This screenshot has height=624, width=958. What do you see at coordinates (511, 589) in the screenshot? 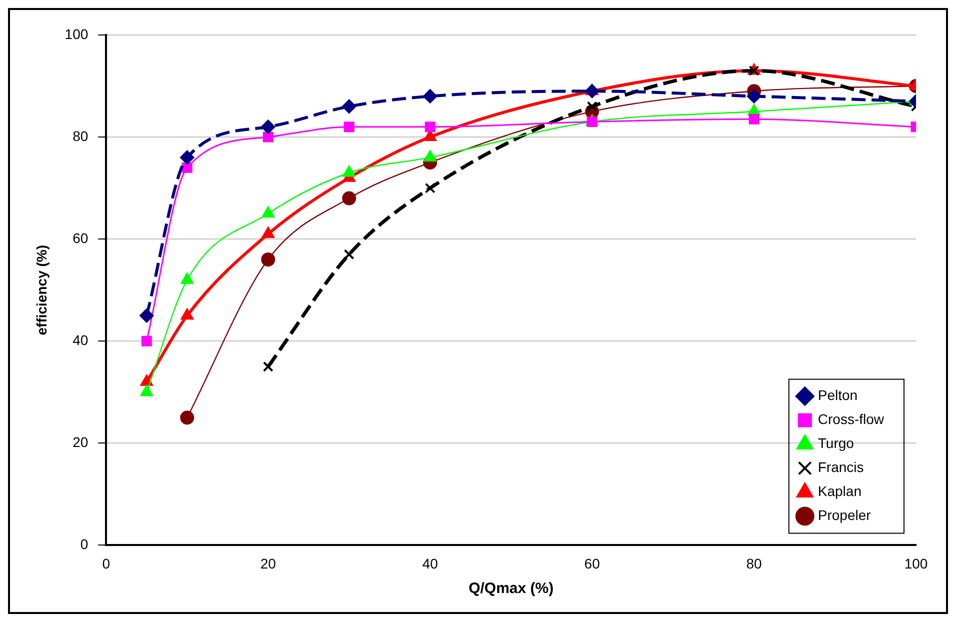
I see `x-axis-title: Q/Qmax (%)` at bounding box center [511, 589].